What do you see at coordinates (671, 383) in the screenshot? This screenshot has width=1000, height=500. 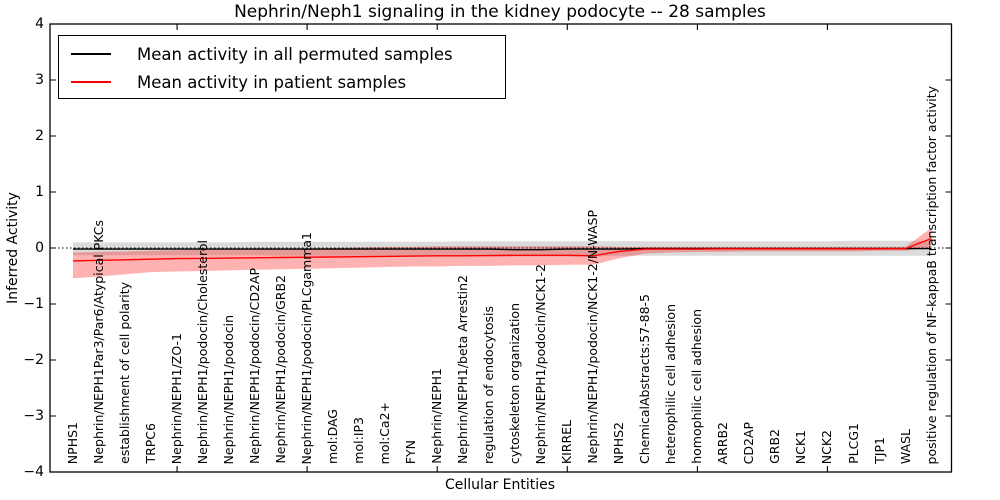 I see `x-category-label: heterophilic cell adhesion` at bounding box center [671, 383].